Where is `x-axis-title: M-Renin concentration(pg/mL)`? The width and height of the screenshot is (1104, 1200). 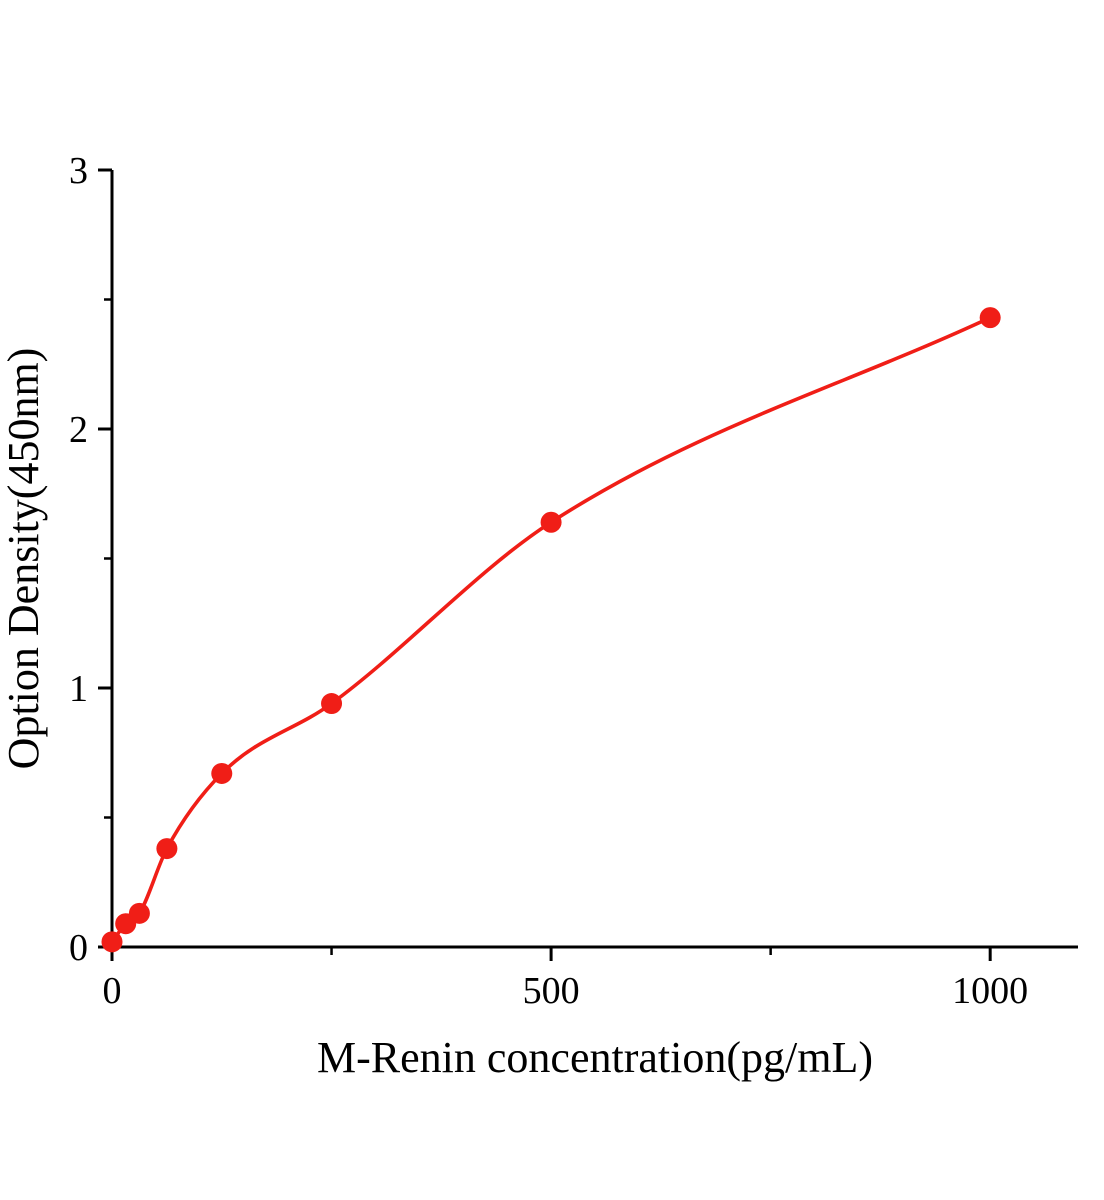
x-axis-title: M-Renin concentration(pg/mL) is located at coordinates (595, 1057).